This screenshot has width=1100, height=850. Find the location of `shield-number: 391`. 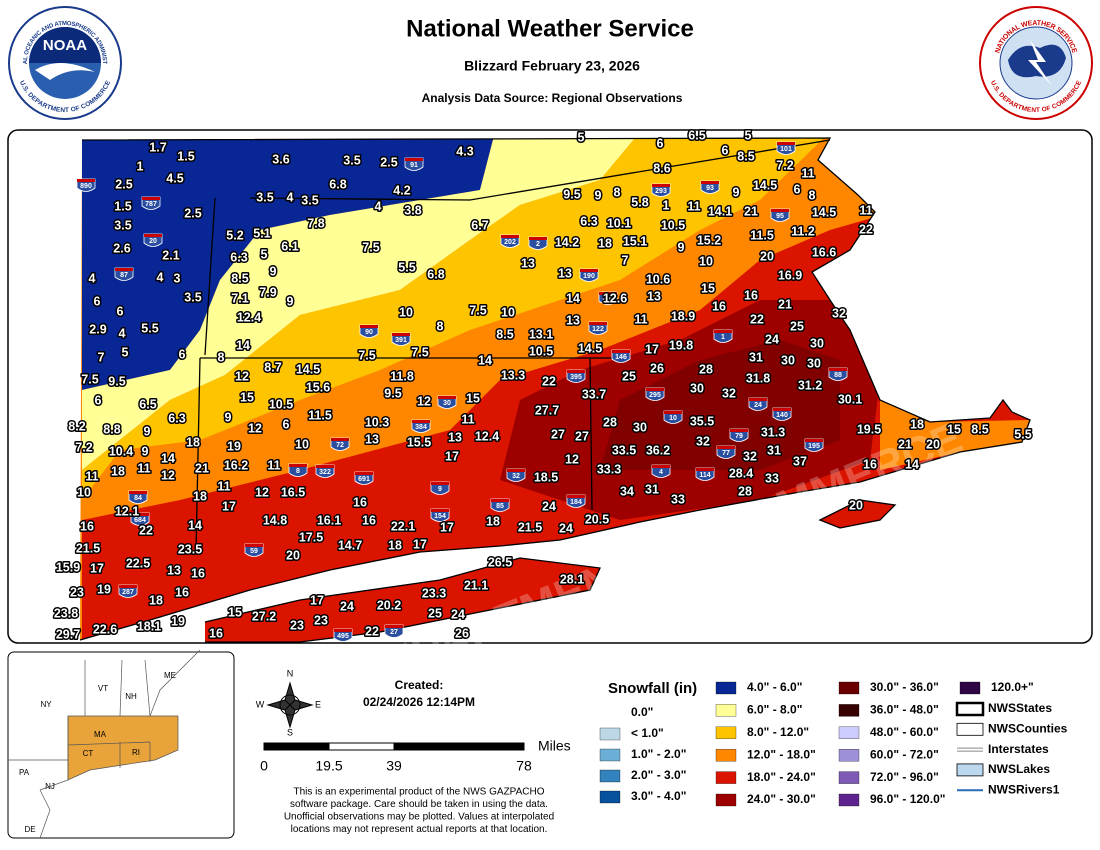

shield-number: 391 is located at coordinates (401, 340).